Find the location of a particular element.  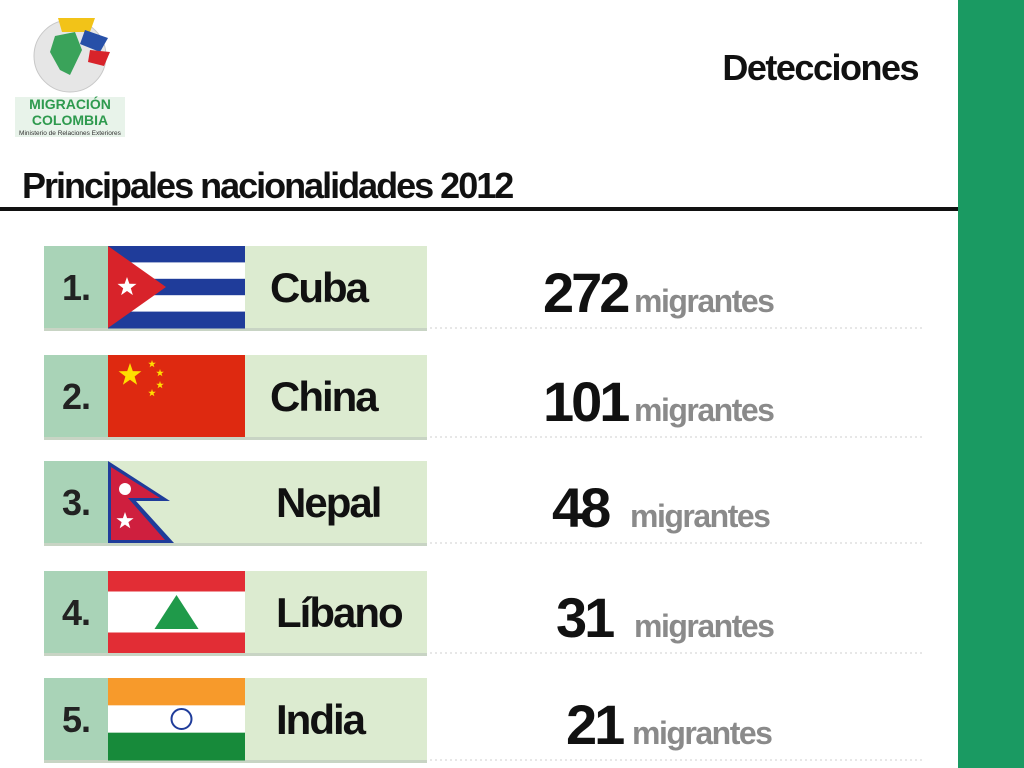

ranking-row: 3. Nepal 48 migrantes is located at coordinates (484, 503).